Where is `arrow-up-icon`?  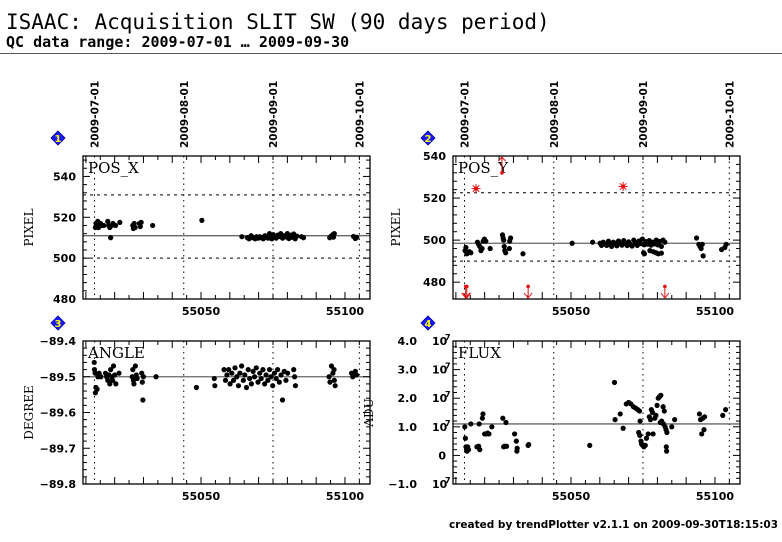
arrow-up-icon is located at coordinates (502, 159).